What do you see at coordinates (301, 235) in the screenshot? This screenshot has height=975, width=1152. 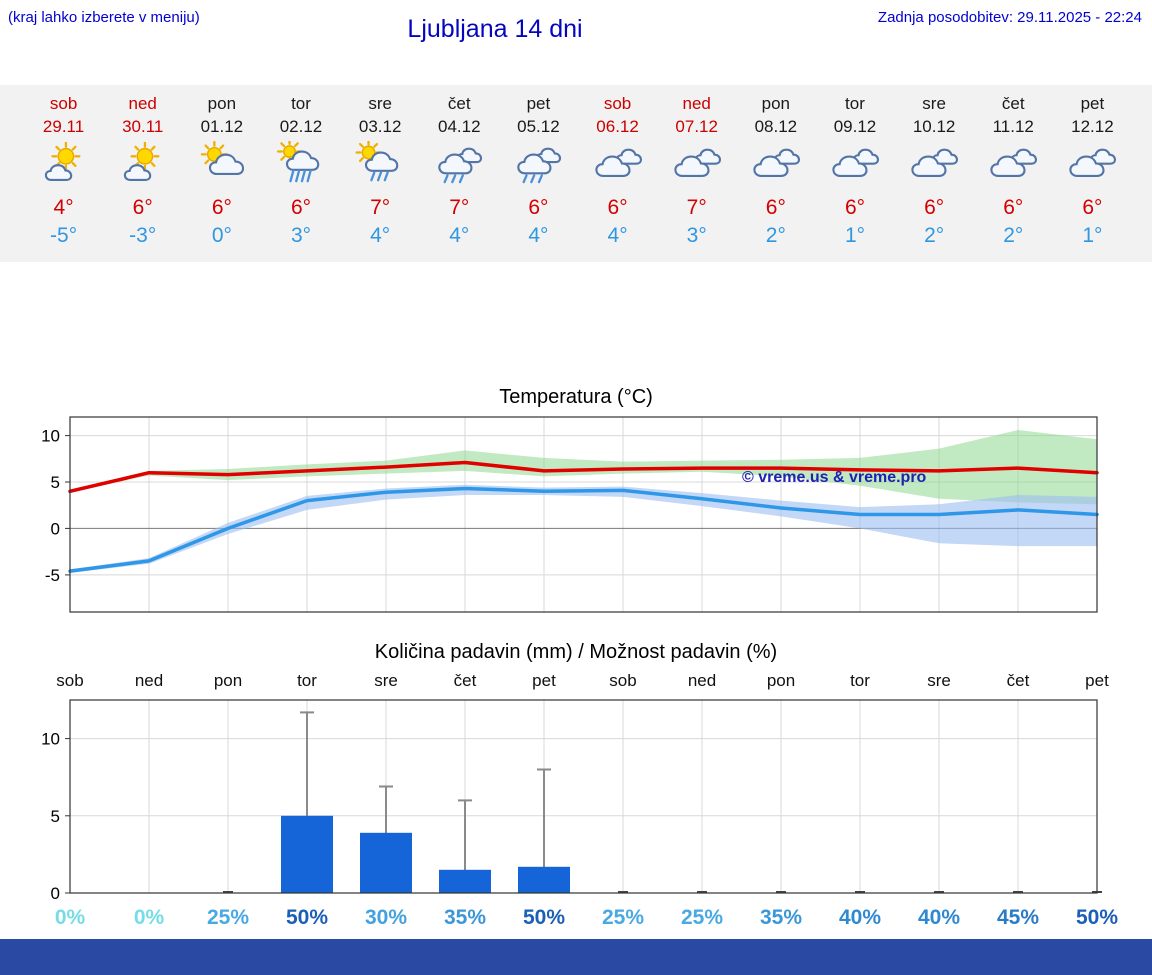 I see `day-low-temp: 3°` at bounding box center [301, 235].